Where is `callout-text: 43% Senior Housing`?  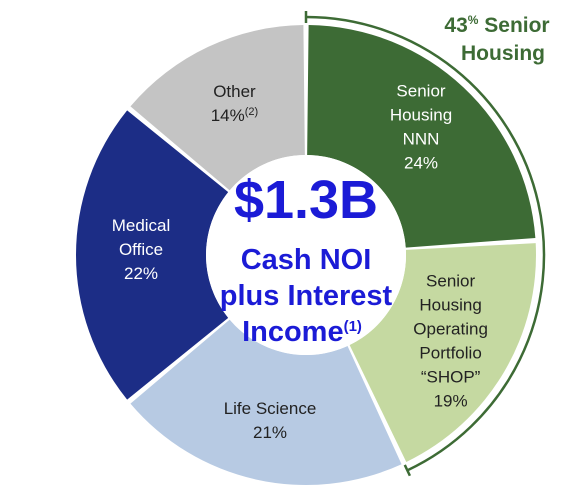 callout-text: 43% Senior Housing is located at coordinates (496, 39).